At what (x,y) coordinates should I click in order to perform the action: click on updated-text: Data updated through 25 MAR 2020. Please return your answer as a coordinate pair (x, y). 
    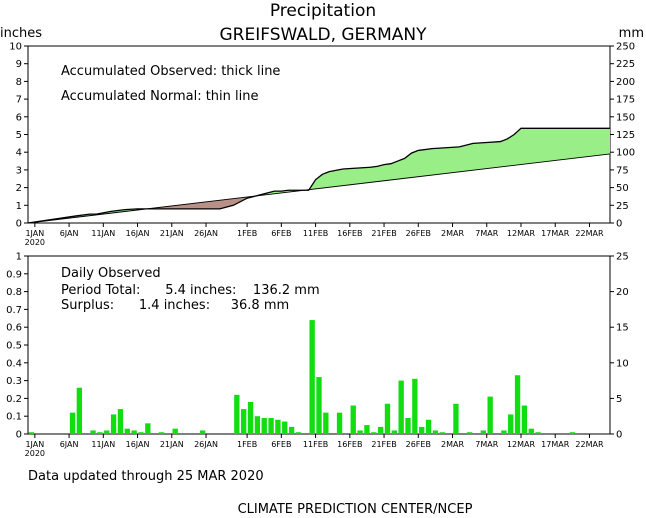
    Looking at the image, I should click on (146, 476).